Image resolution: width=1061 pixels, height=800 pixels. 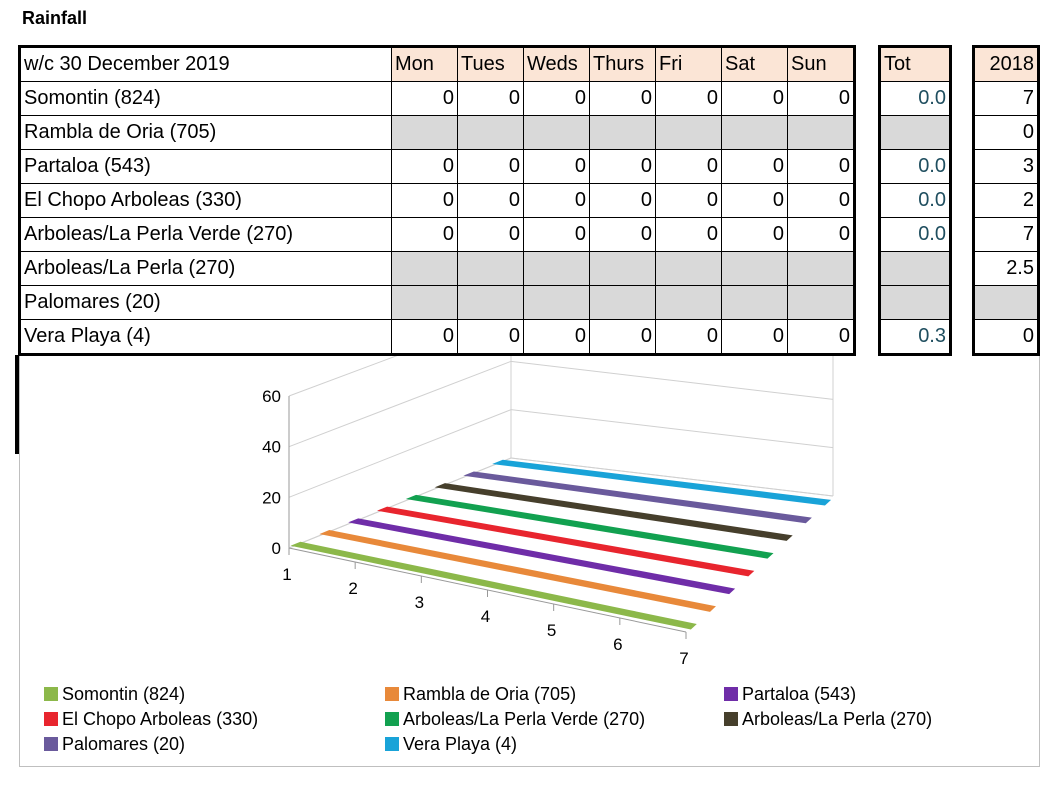 I want to click on y-tick-label: 20, so click(x=271, y=497).